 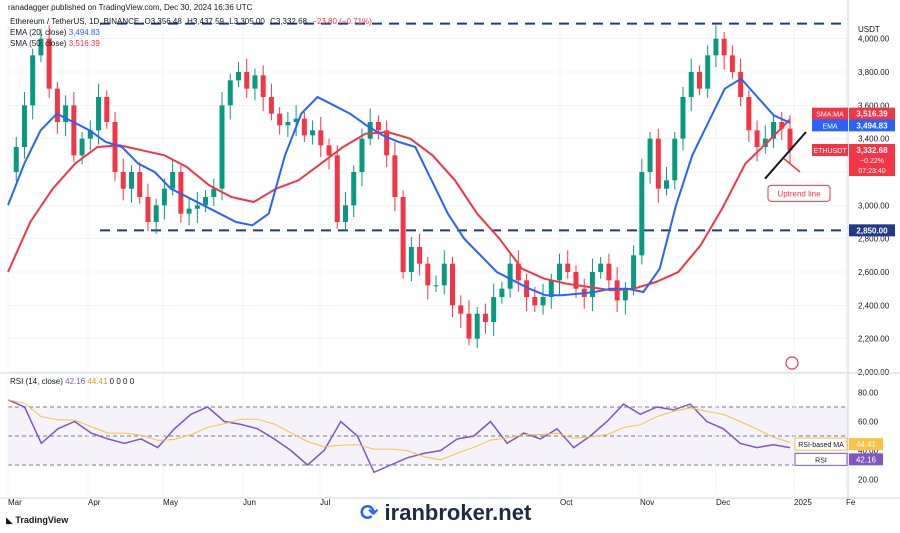 I want to click on sma-price-tag-label-bg, so click(x=830, y=113).